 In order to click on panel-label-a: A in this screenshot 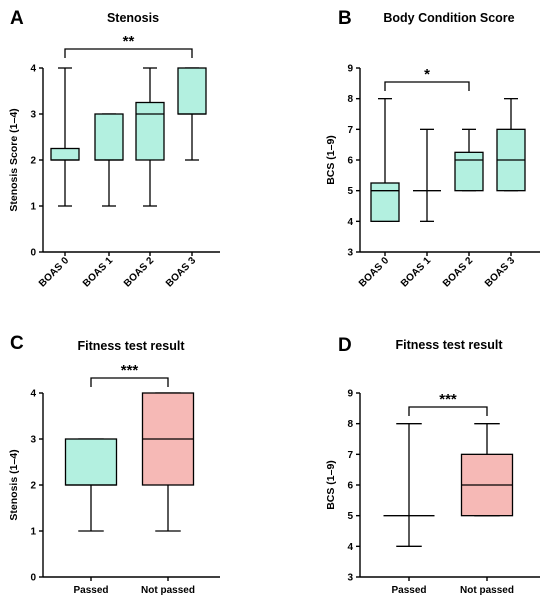, I will do `click(17, 18)`.